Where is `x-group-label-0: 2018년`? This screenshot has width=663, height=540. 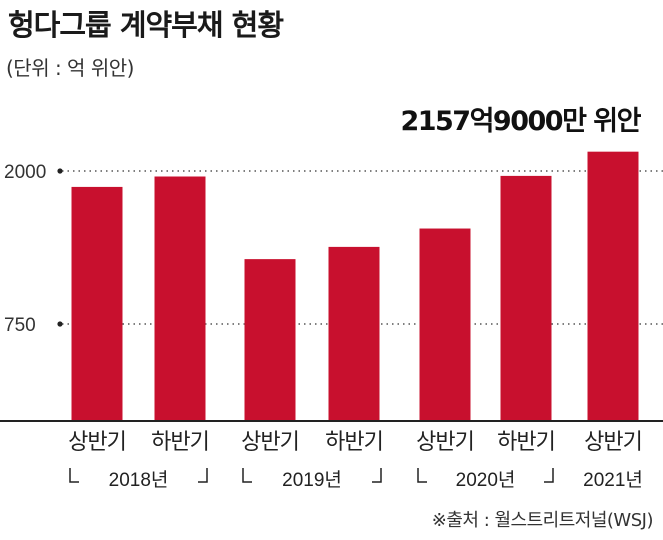
x-group-label-0: 2018년 is located at coordinates (139, 480).